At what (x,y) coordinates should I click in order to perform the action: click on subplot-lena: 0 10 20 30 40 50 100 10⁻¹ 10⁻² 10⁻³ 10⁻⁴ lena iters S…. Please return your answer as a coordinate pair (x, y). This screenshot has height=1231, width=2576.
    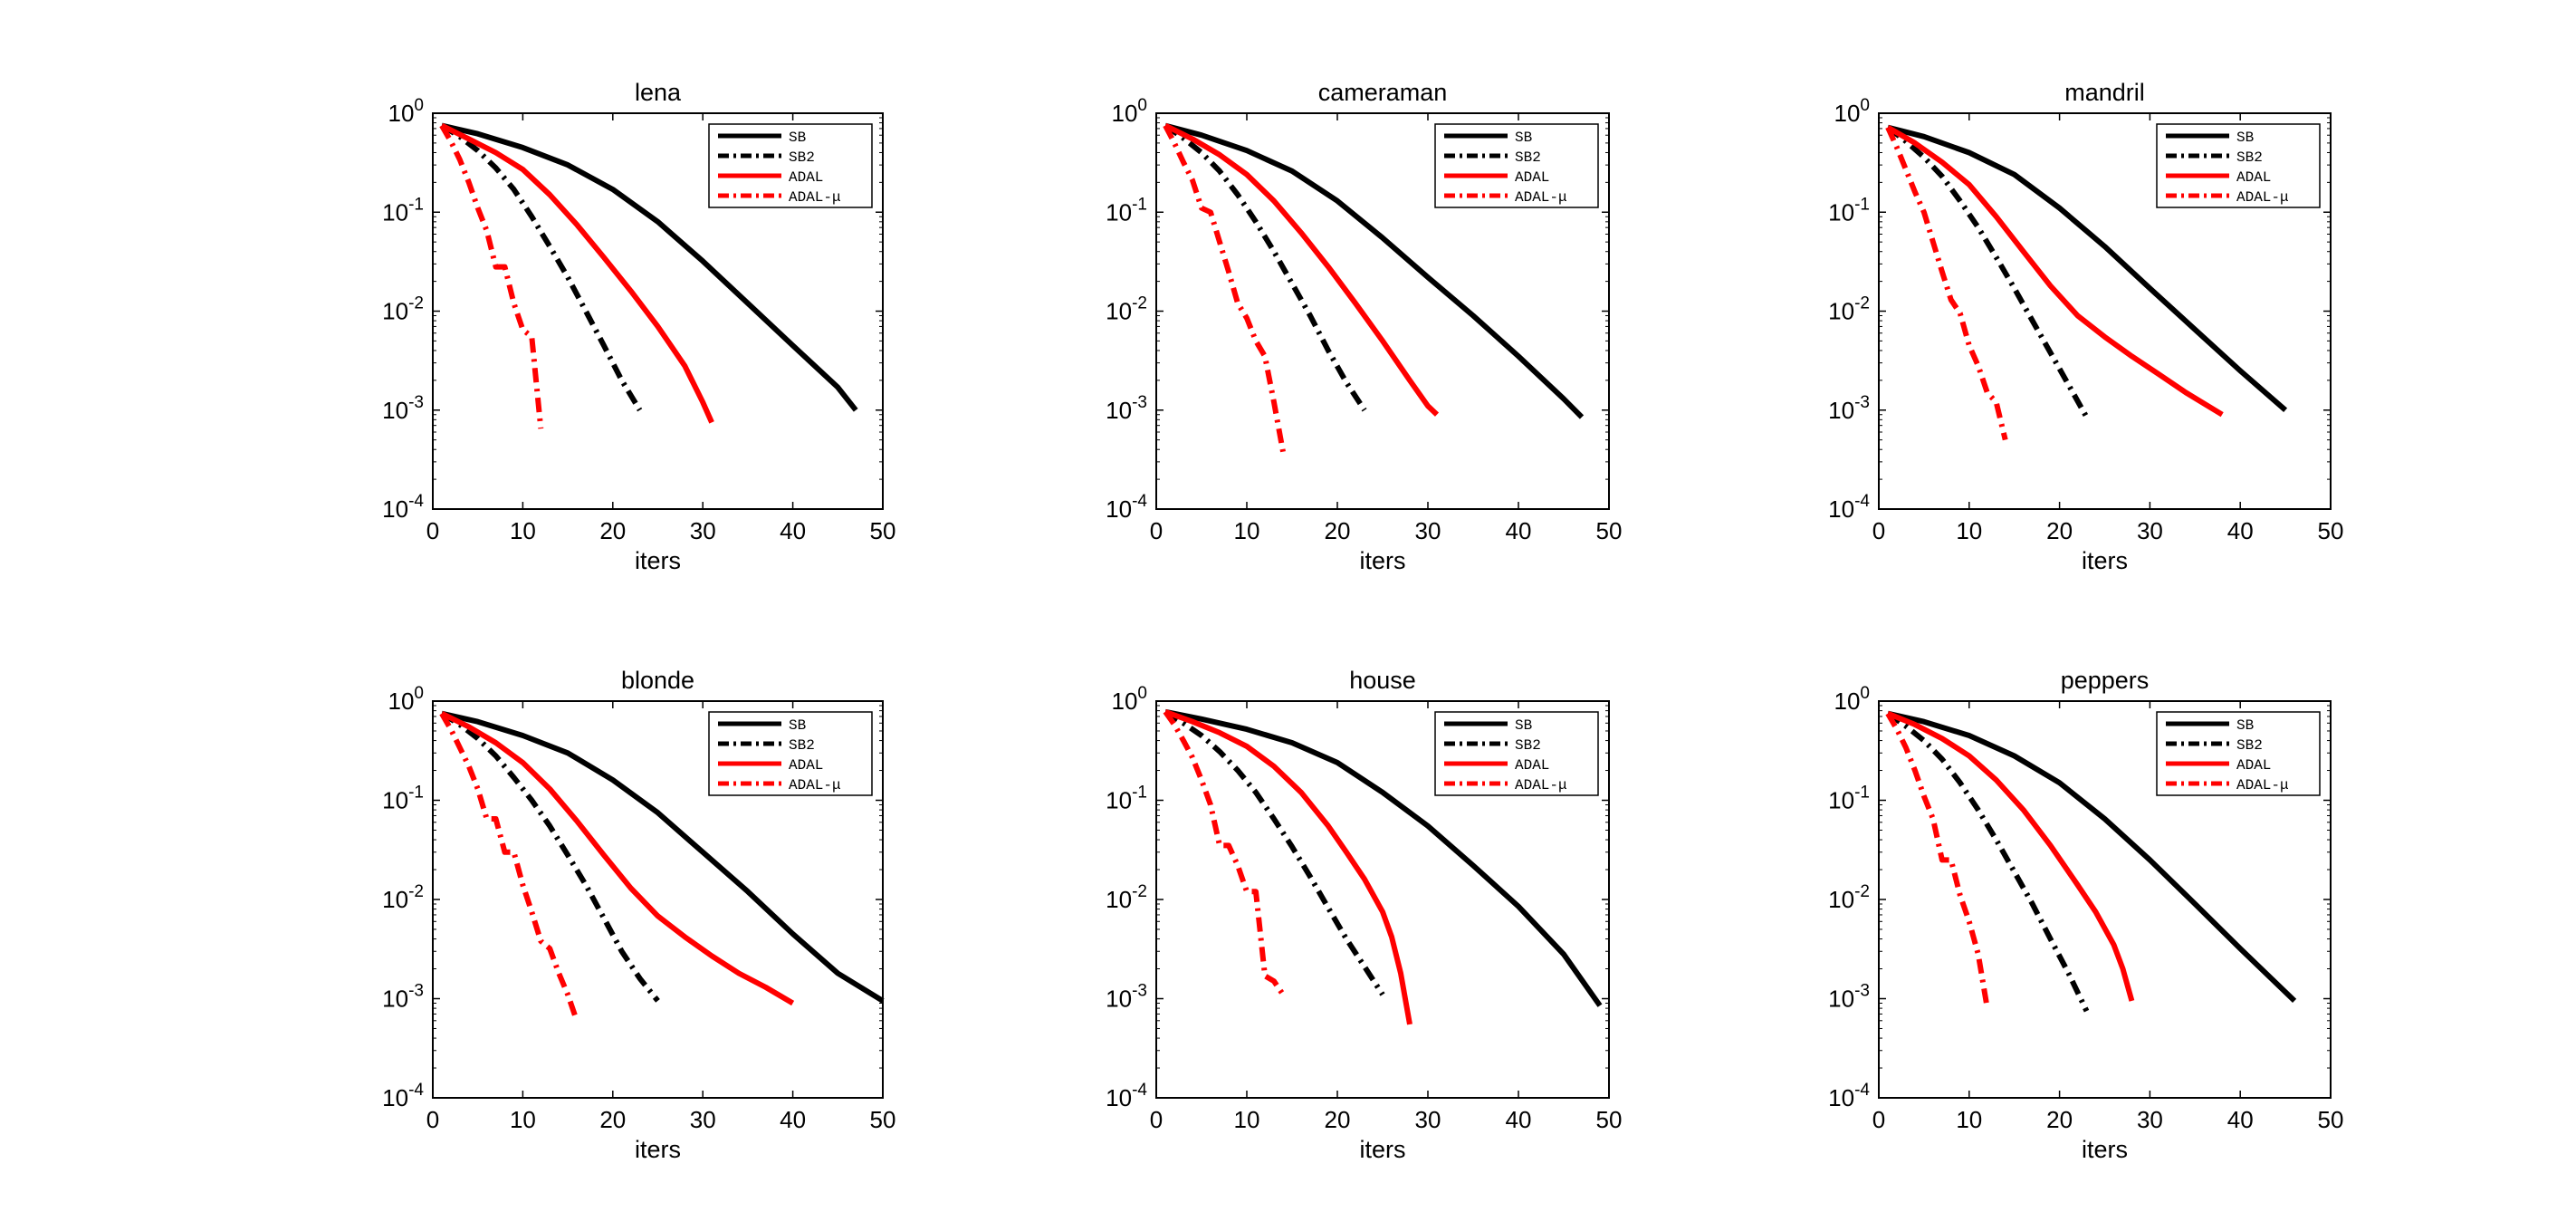
    Looking at the image, I should click on (638, 326).